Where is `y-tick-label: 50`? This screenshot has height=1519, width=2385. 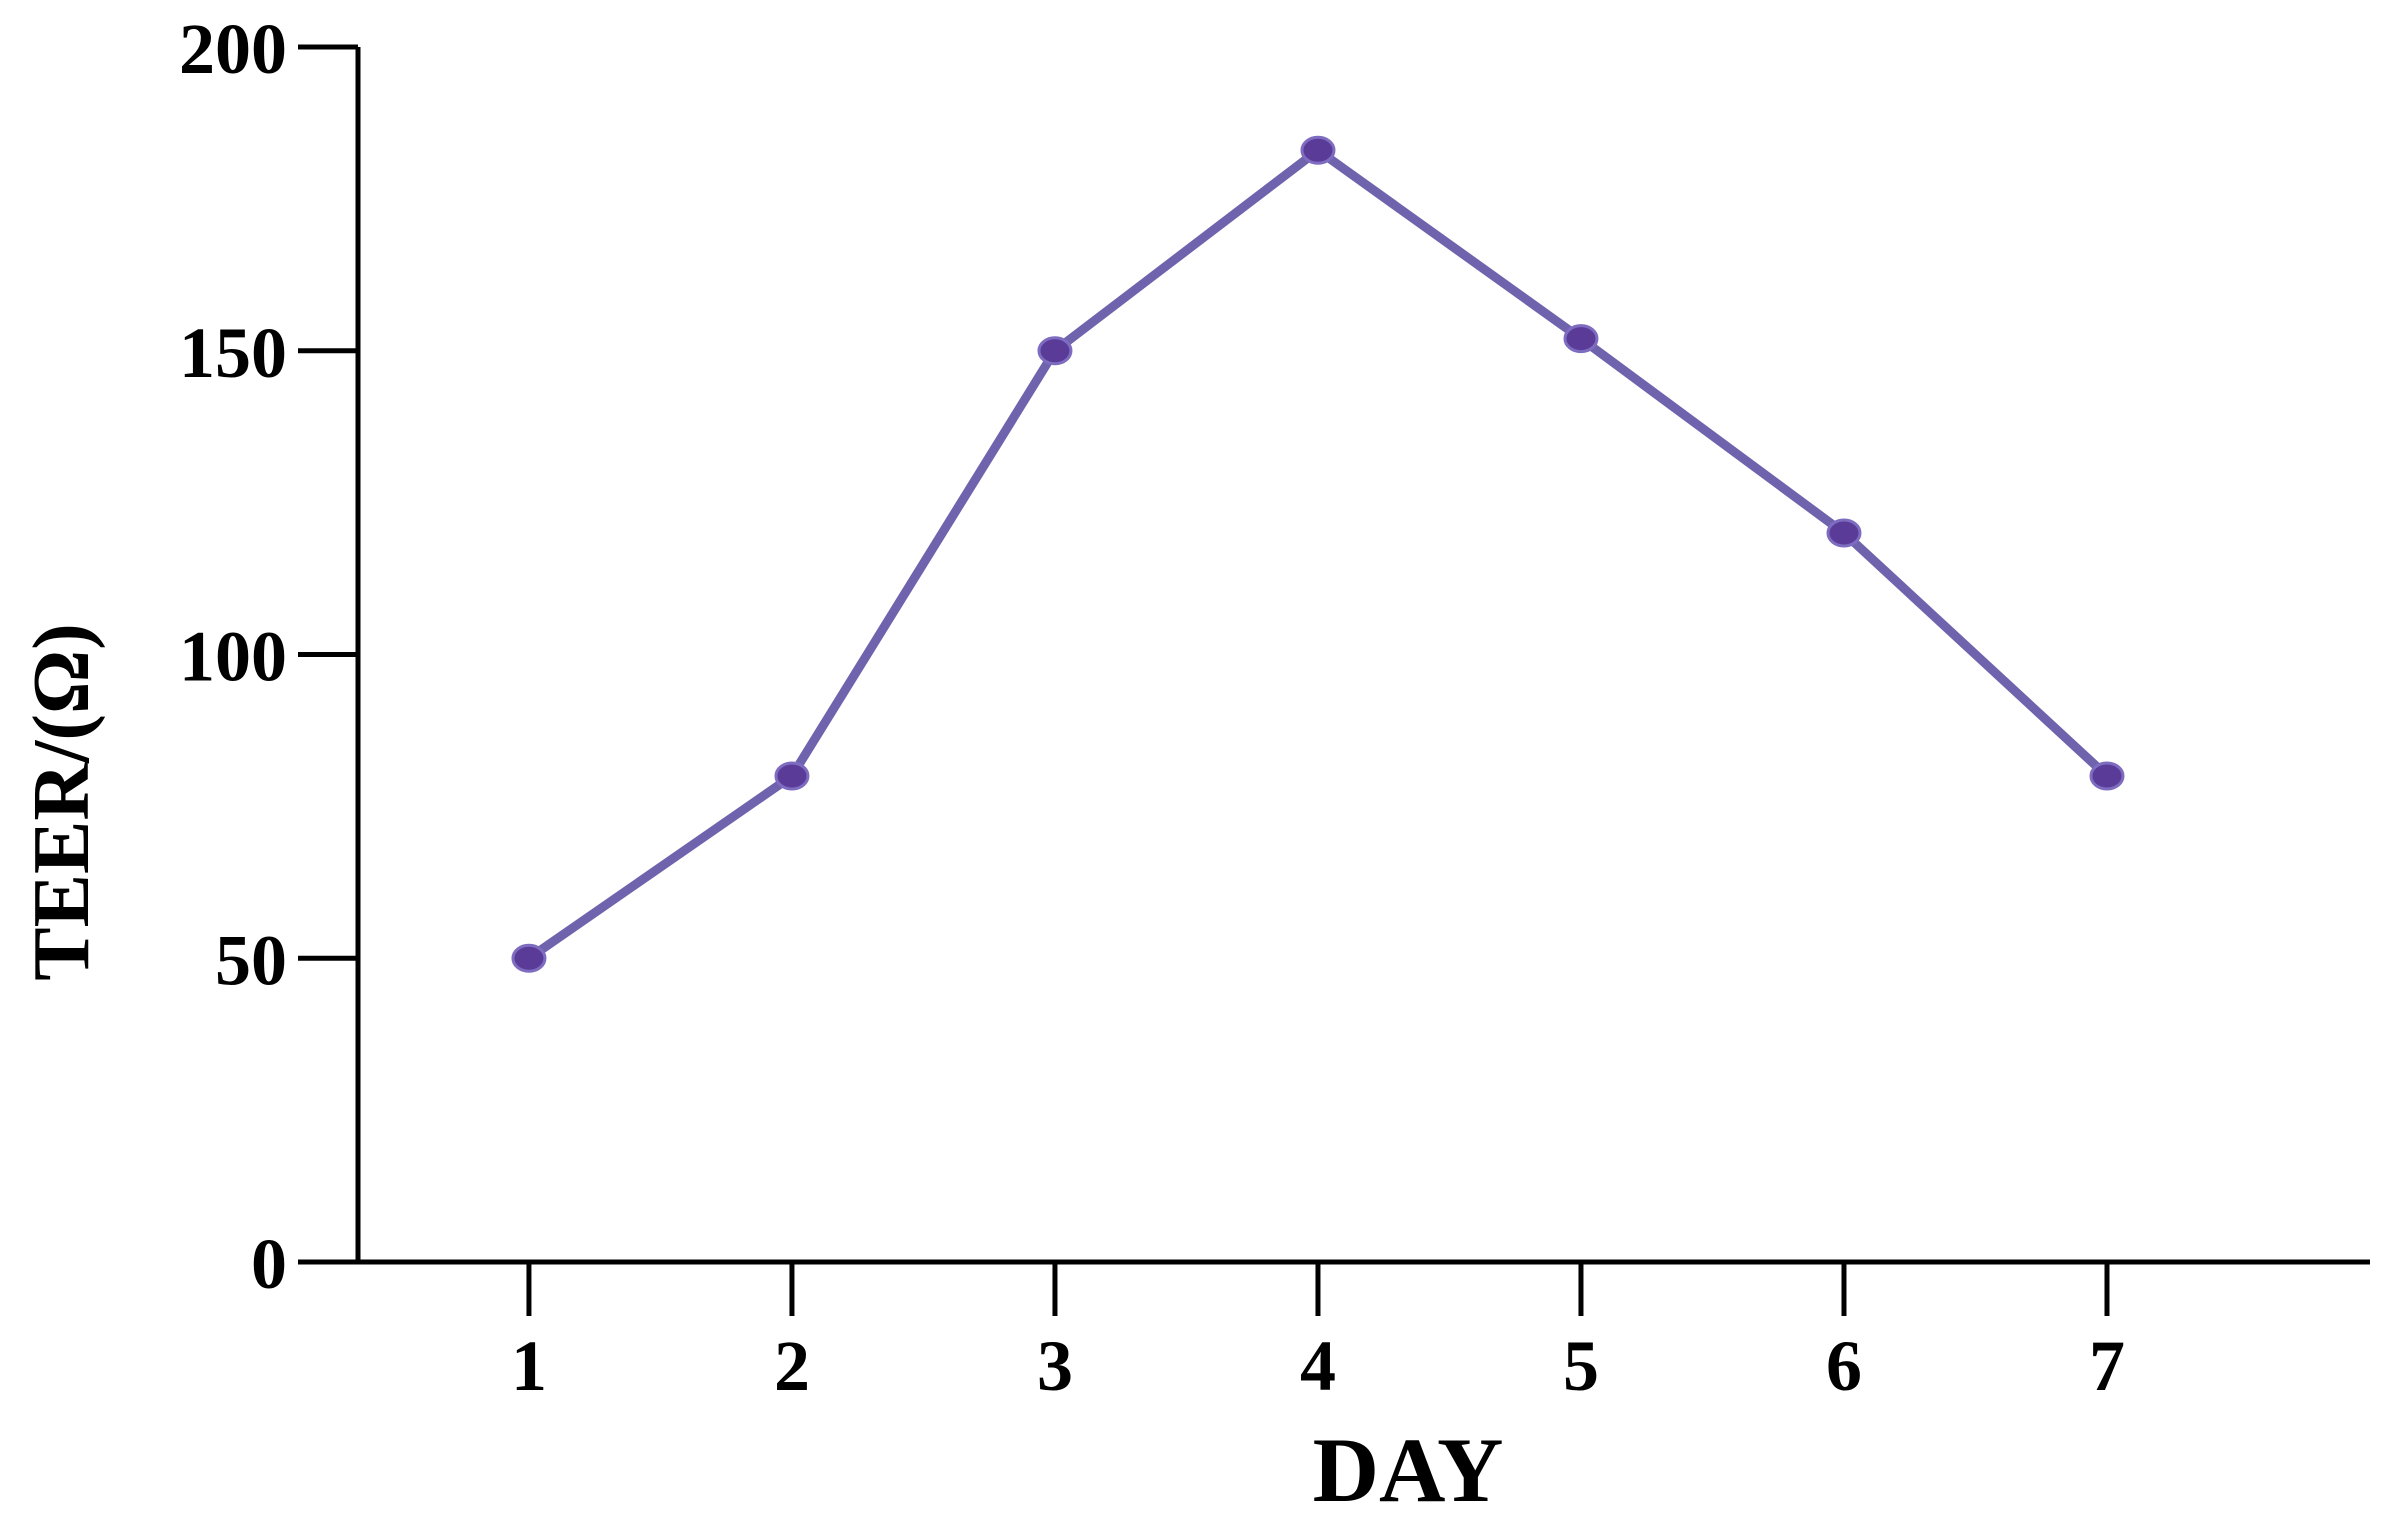 y-tick-label: 50 is located at coordinates (251, 960).